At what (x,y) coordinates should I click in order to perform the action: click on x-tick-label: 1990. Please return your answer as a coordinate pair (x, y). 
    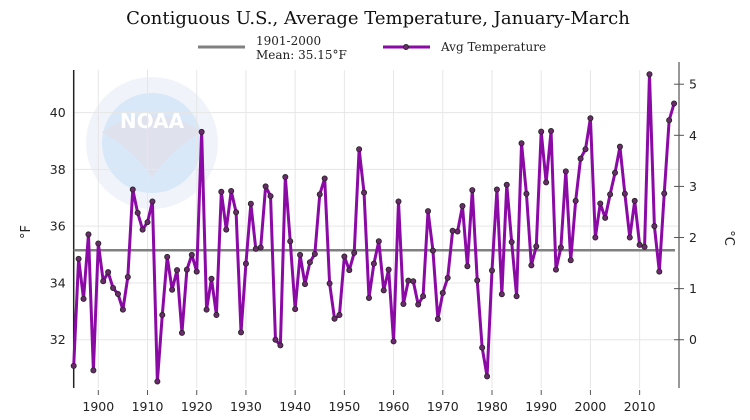
    Looking at the image, I should click on (541, 406).